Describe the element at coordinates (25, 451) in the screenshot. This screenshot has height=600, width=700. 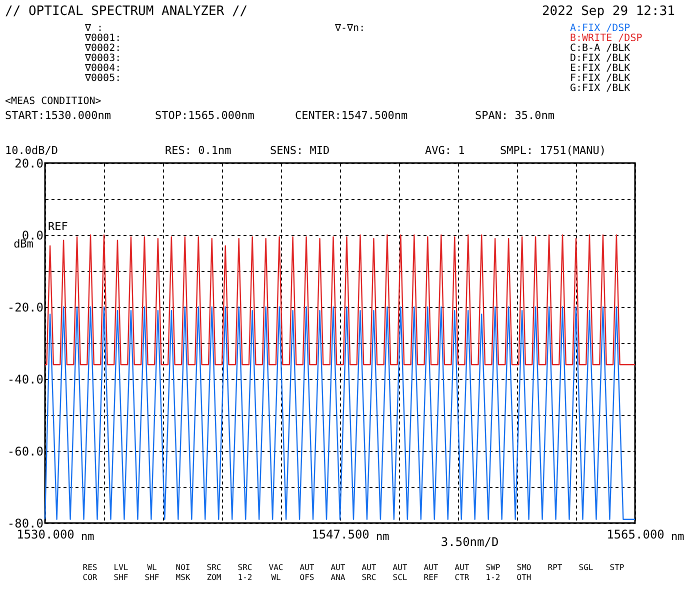
I see `y-tick-label: -60.0` at that location.